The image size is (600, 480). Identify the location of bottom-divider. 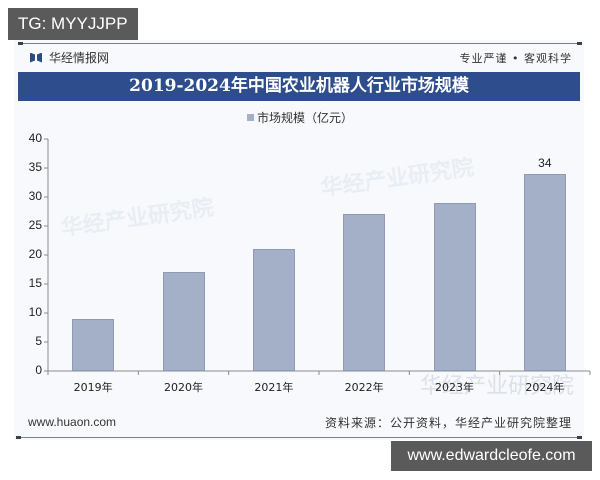
(299, 437).